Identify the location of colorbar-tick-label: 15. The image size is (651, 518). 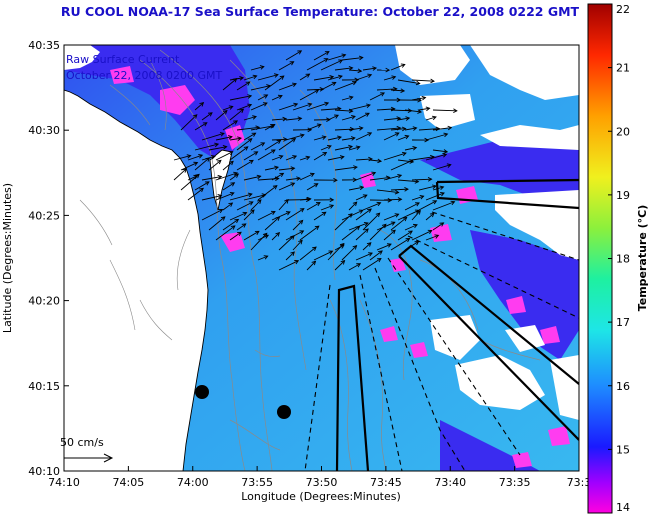
(623, 449).